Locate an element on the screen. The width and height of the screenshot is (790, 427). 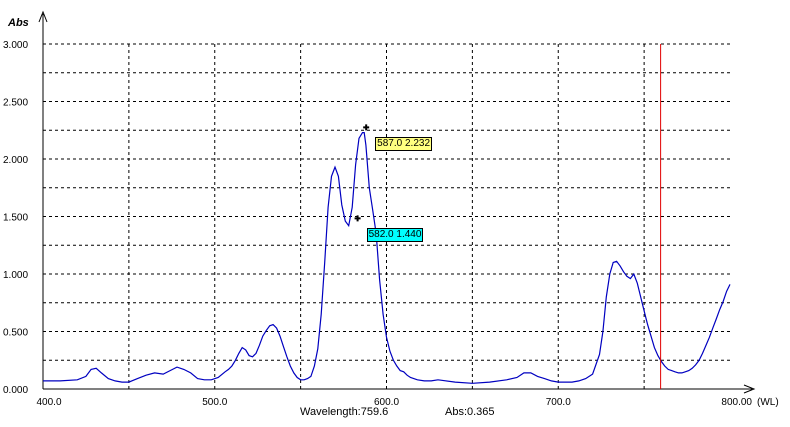
y-tick-label: 1.000 is located at coordinates (15, 275).